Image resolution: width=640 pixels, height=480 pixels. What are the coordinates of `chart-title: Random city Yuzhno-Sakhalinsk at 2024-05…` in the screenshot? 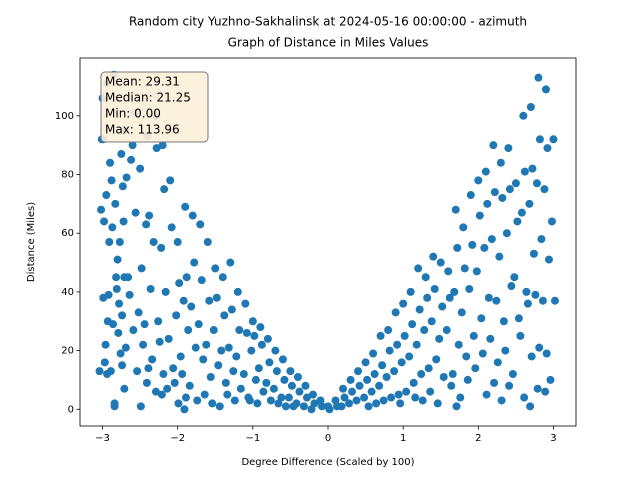 It's located at (328, 22).